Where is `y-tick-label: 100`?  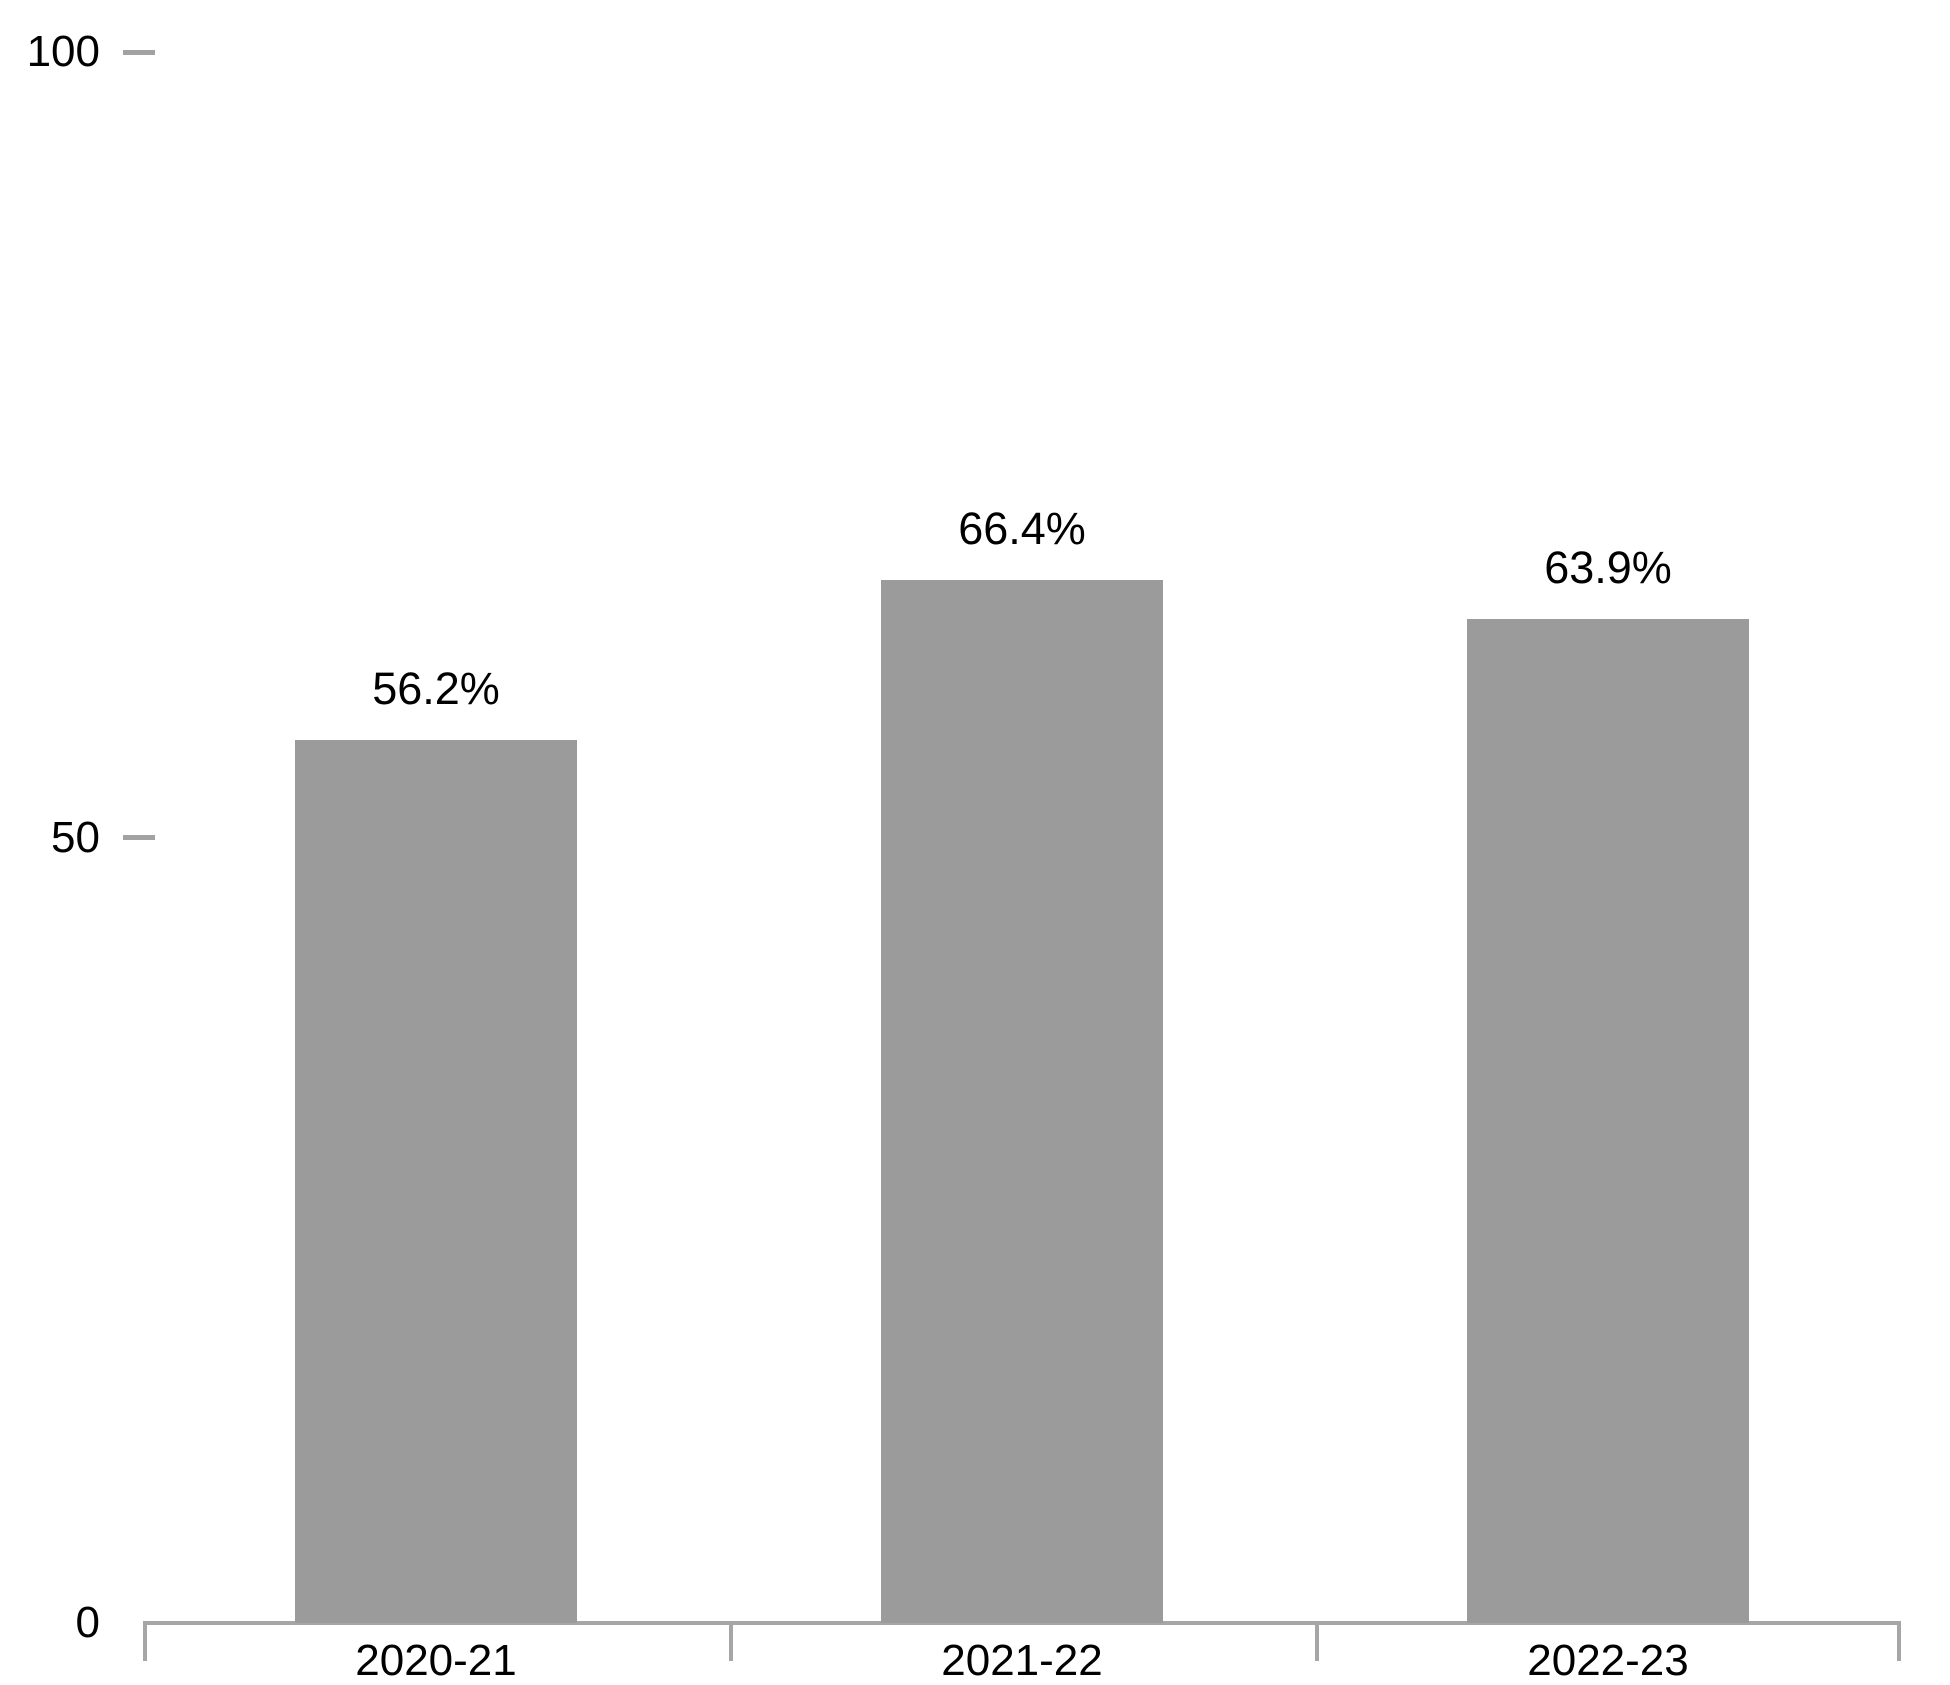 y-tick-label: 100 is located at coordinates (63, 51).